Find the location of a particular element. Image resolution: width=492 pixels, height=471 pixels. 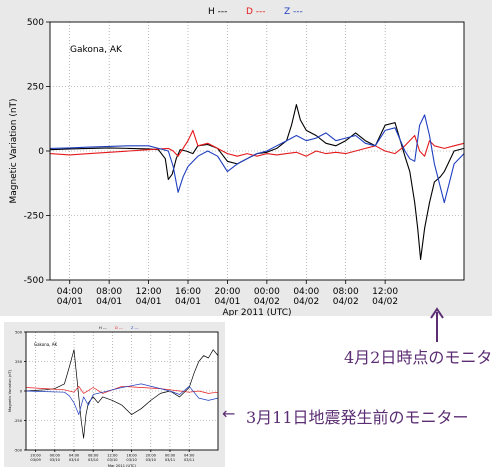

up-arrow-icon is located at coordinates (437, 324).